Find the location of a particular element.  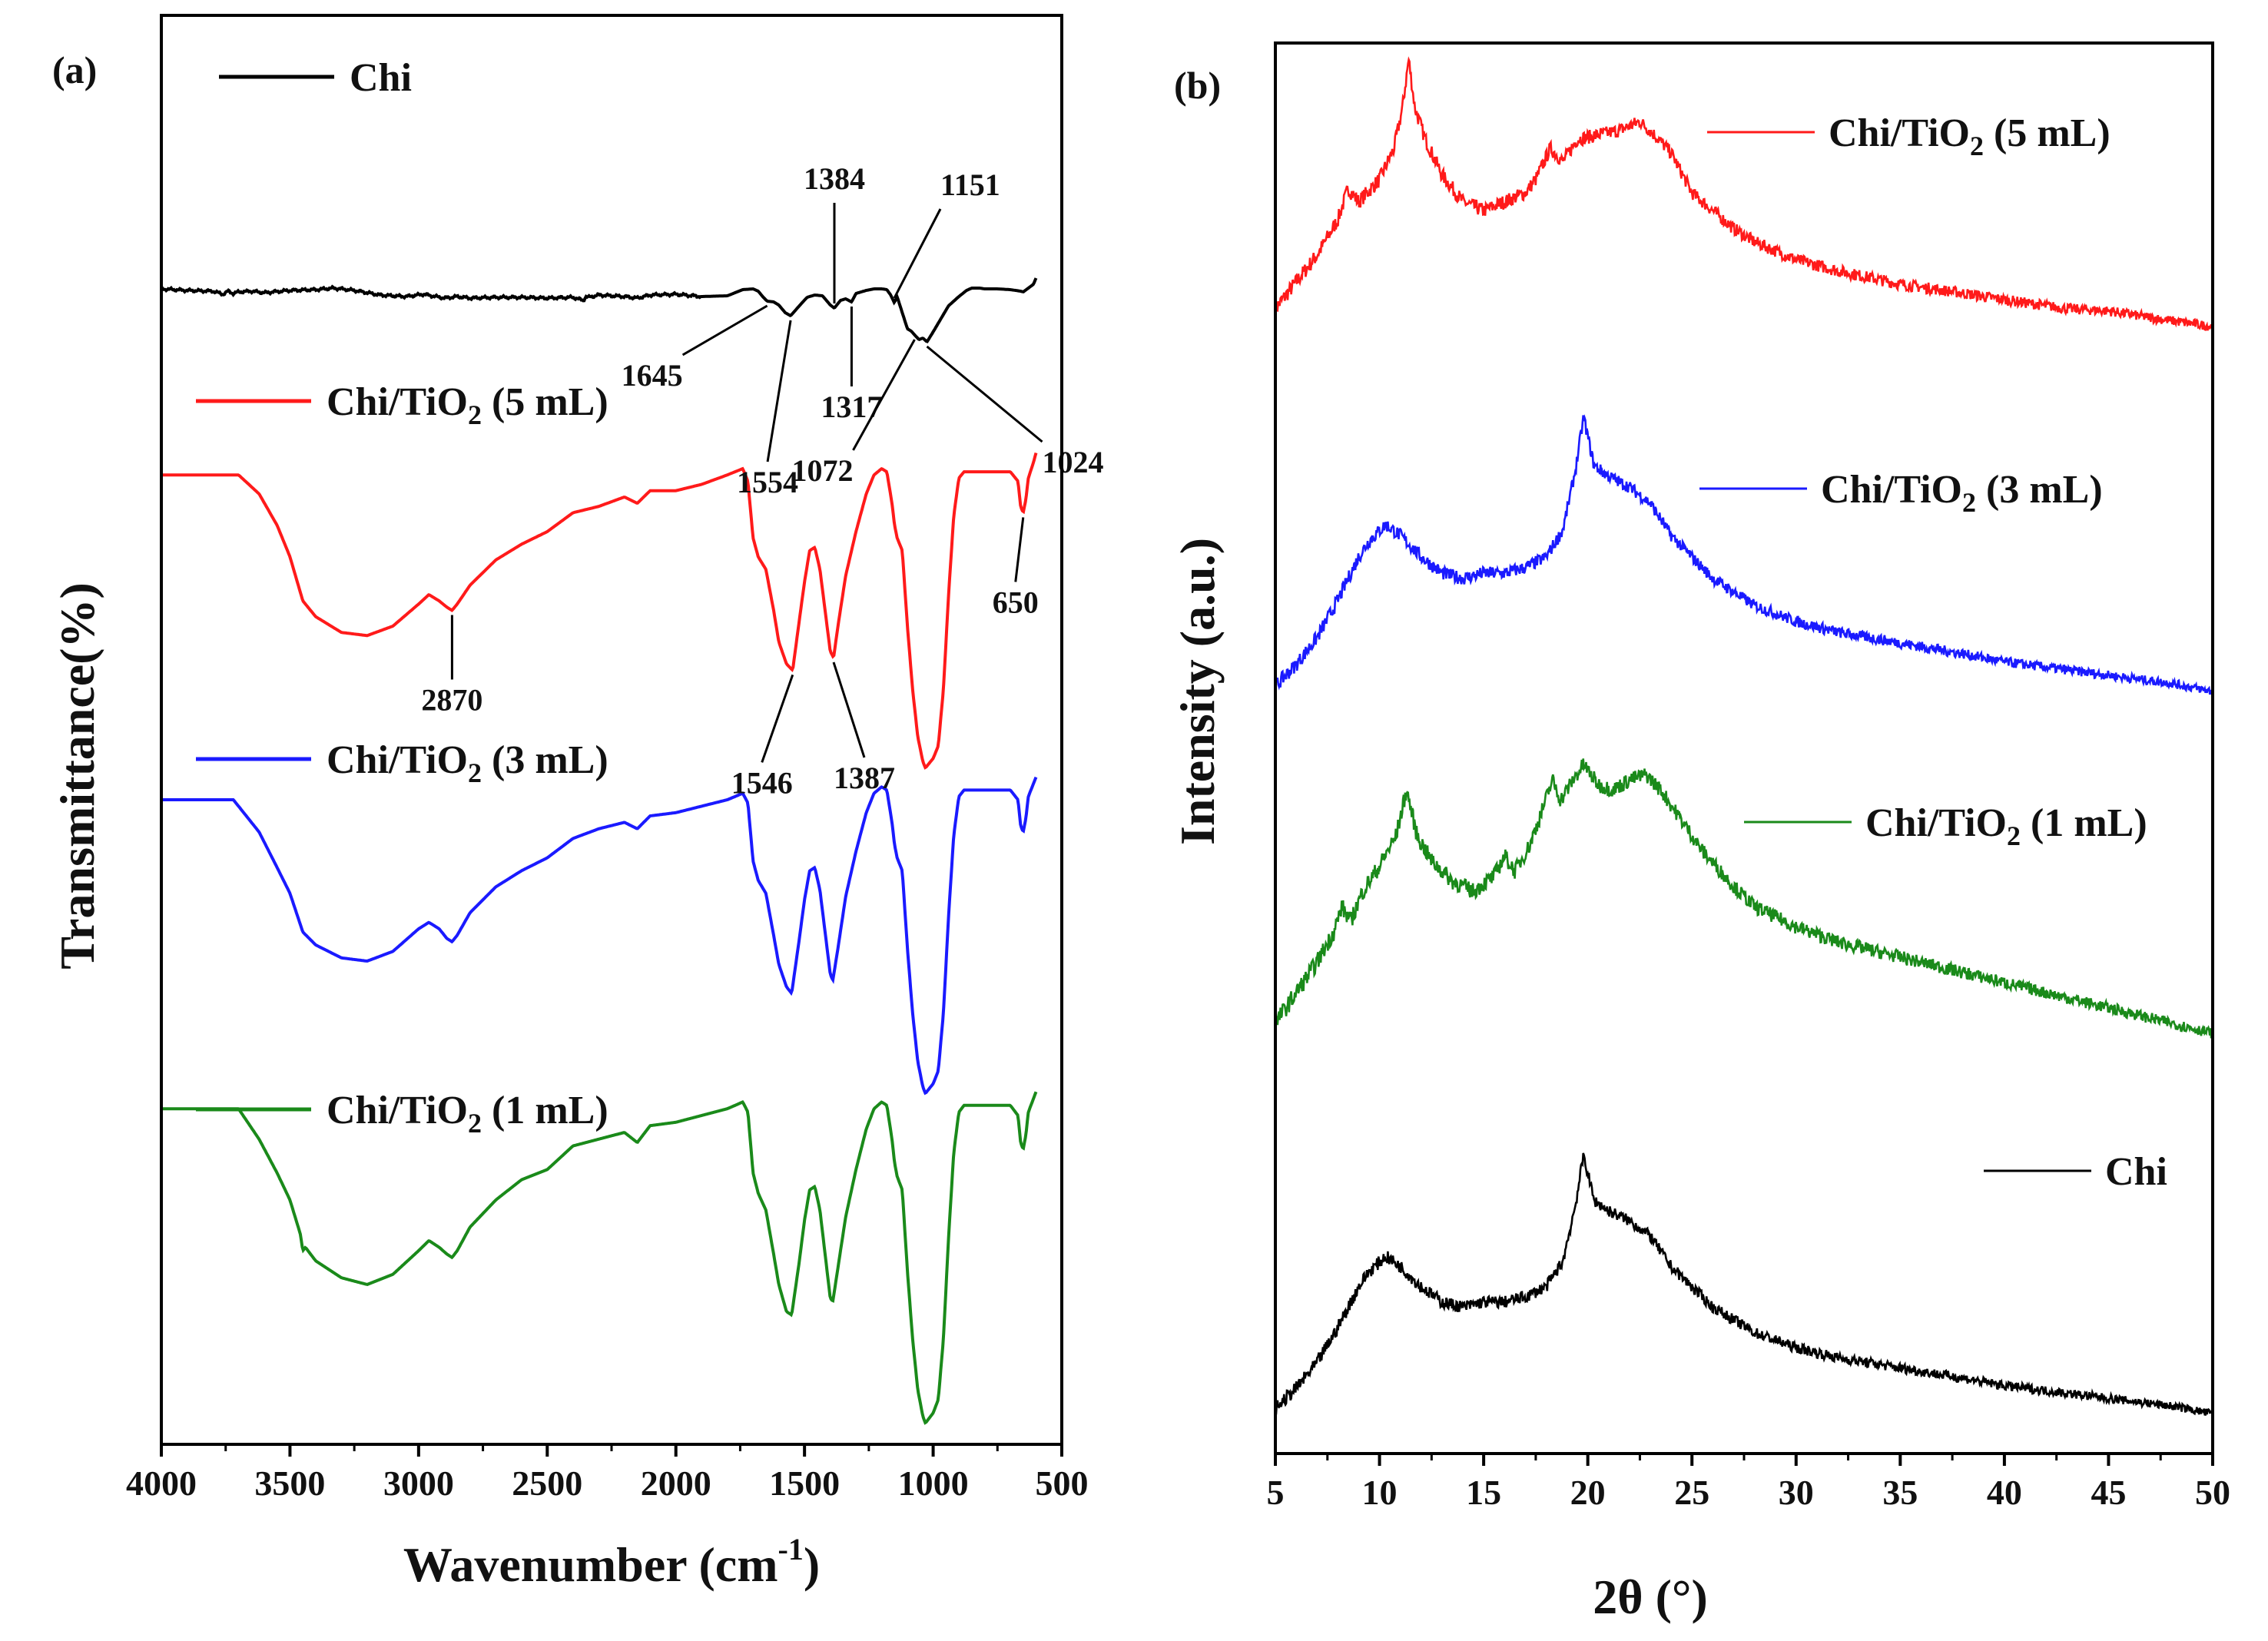

ftir-xtick-label-3000: 3000 is located at coordinates (419, 1483).